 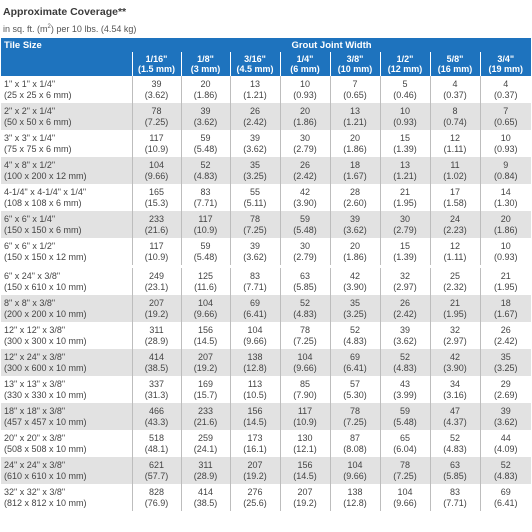 I want to click on coverage-sqft: 69, so click(x=254, y=303).